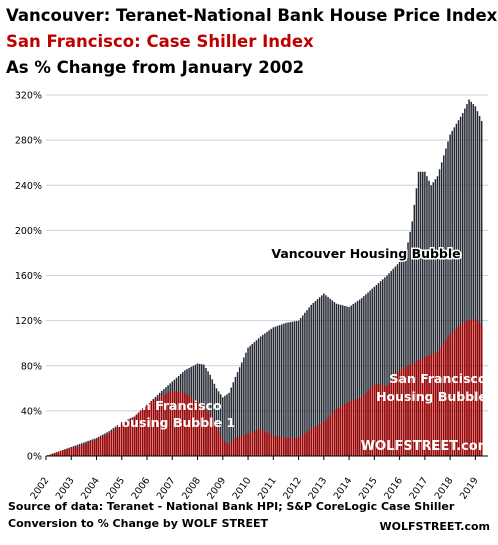 This screenshot has height=545, width=498. I want to click on vancouver-annotation: Vancouver Housing Bubble, so click(365, 253).